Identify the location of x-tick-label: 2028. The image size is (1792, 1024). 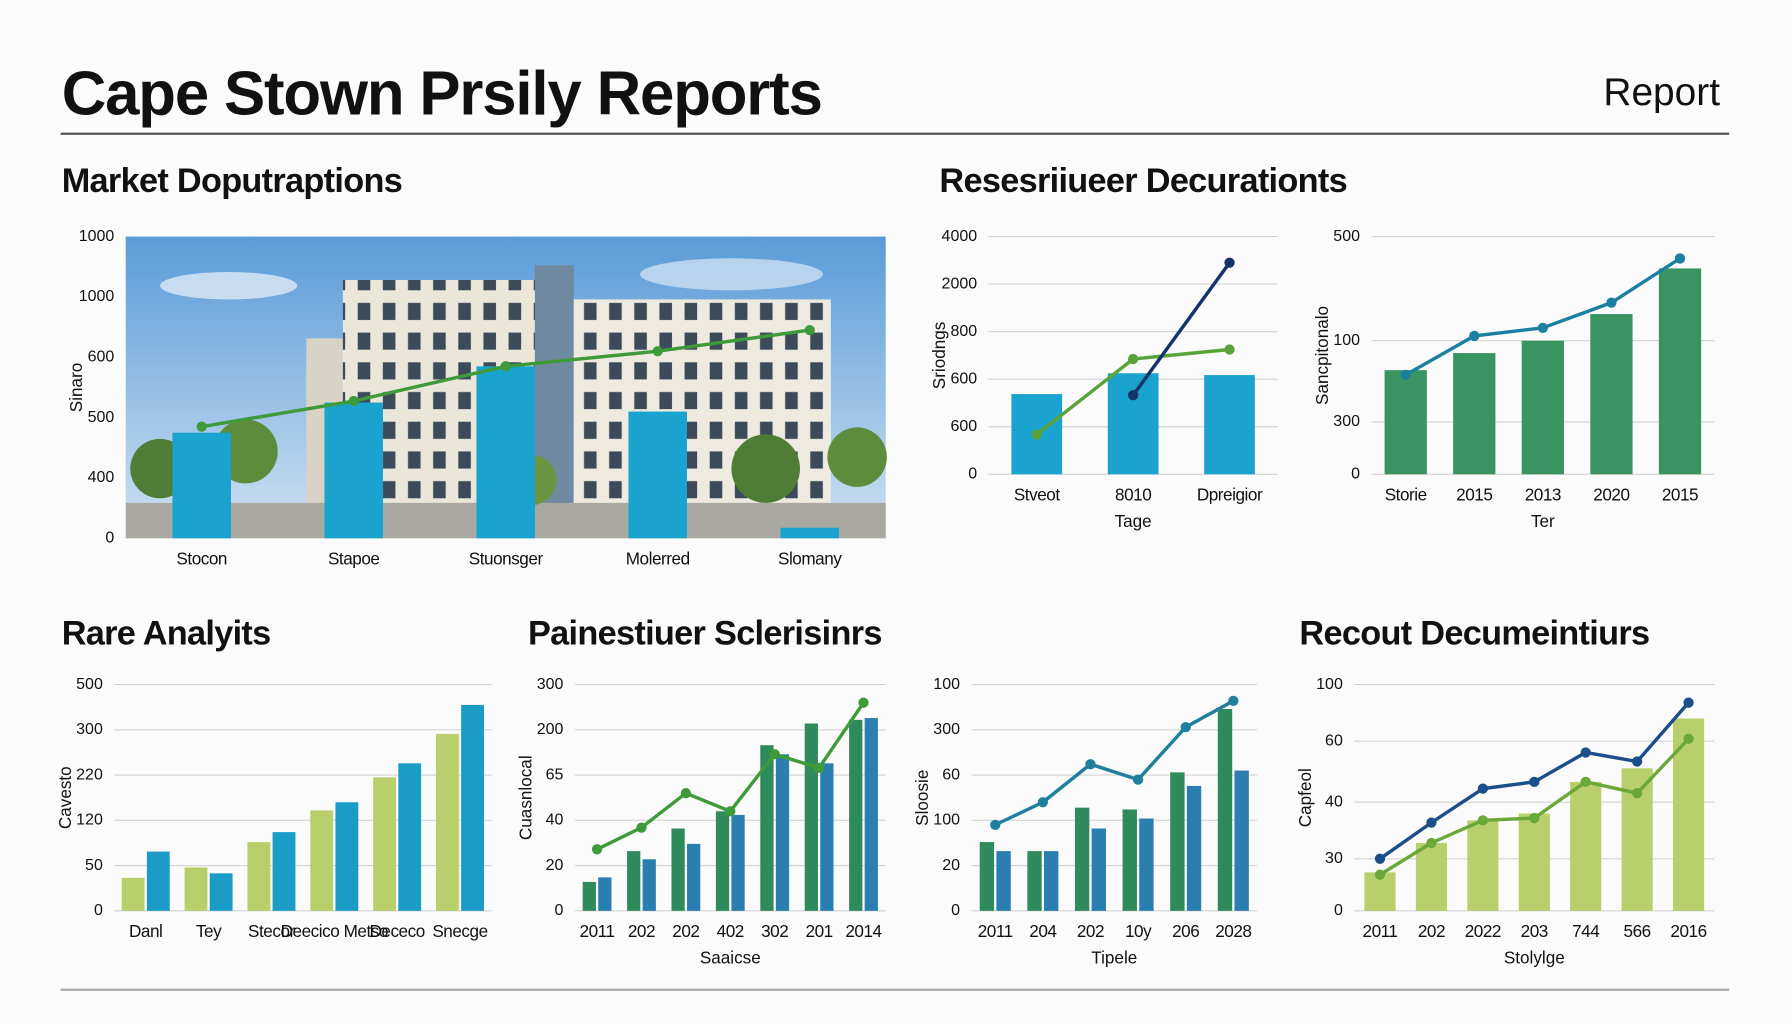
(1233, 931).